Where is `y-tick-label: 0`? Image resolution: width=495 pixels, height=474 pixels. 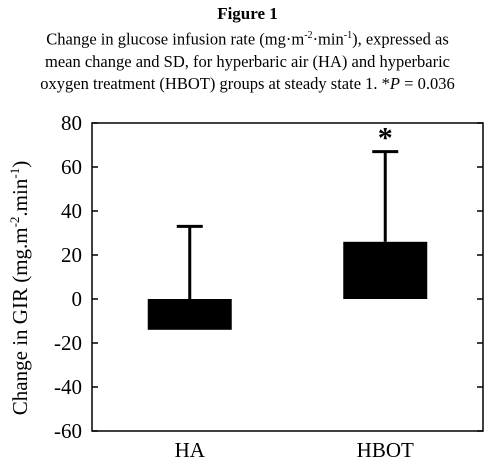
y-tick-label: 0 is located at coordinates (77, 299).